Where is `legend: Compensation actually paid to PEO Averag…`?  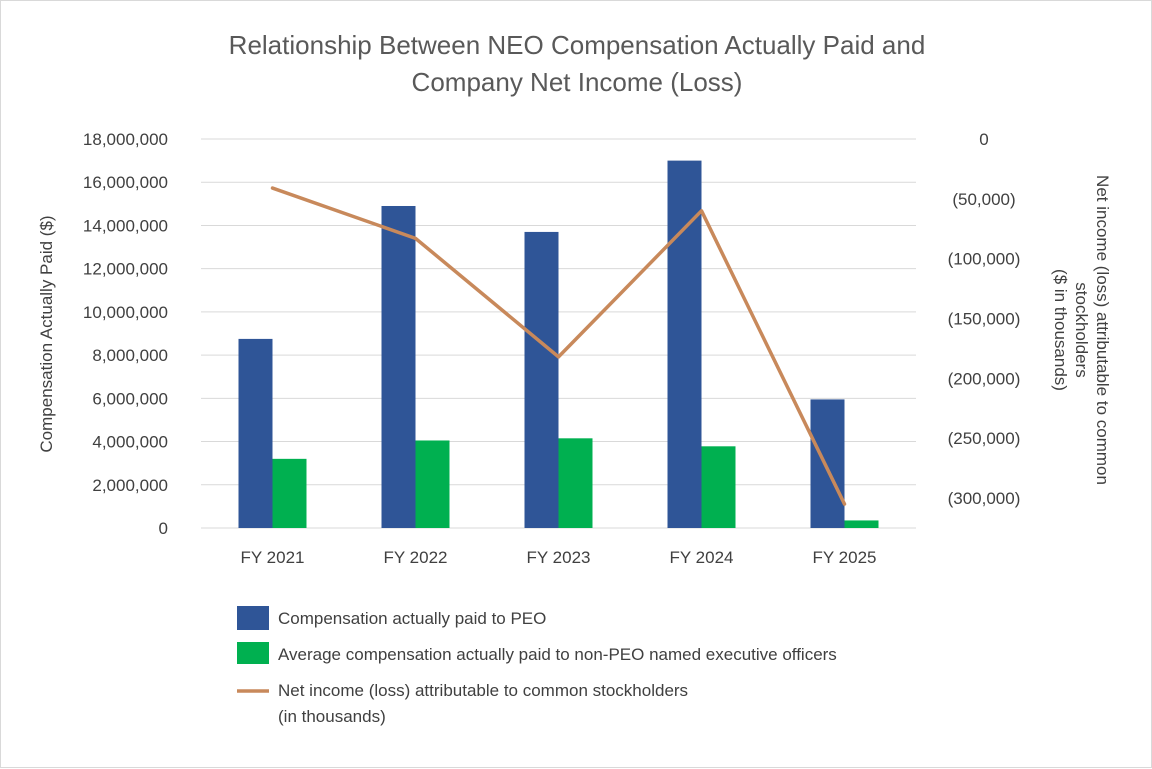
legend: Compensation actually paid to PEO Averag… is located at coordinates (537, 666).